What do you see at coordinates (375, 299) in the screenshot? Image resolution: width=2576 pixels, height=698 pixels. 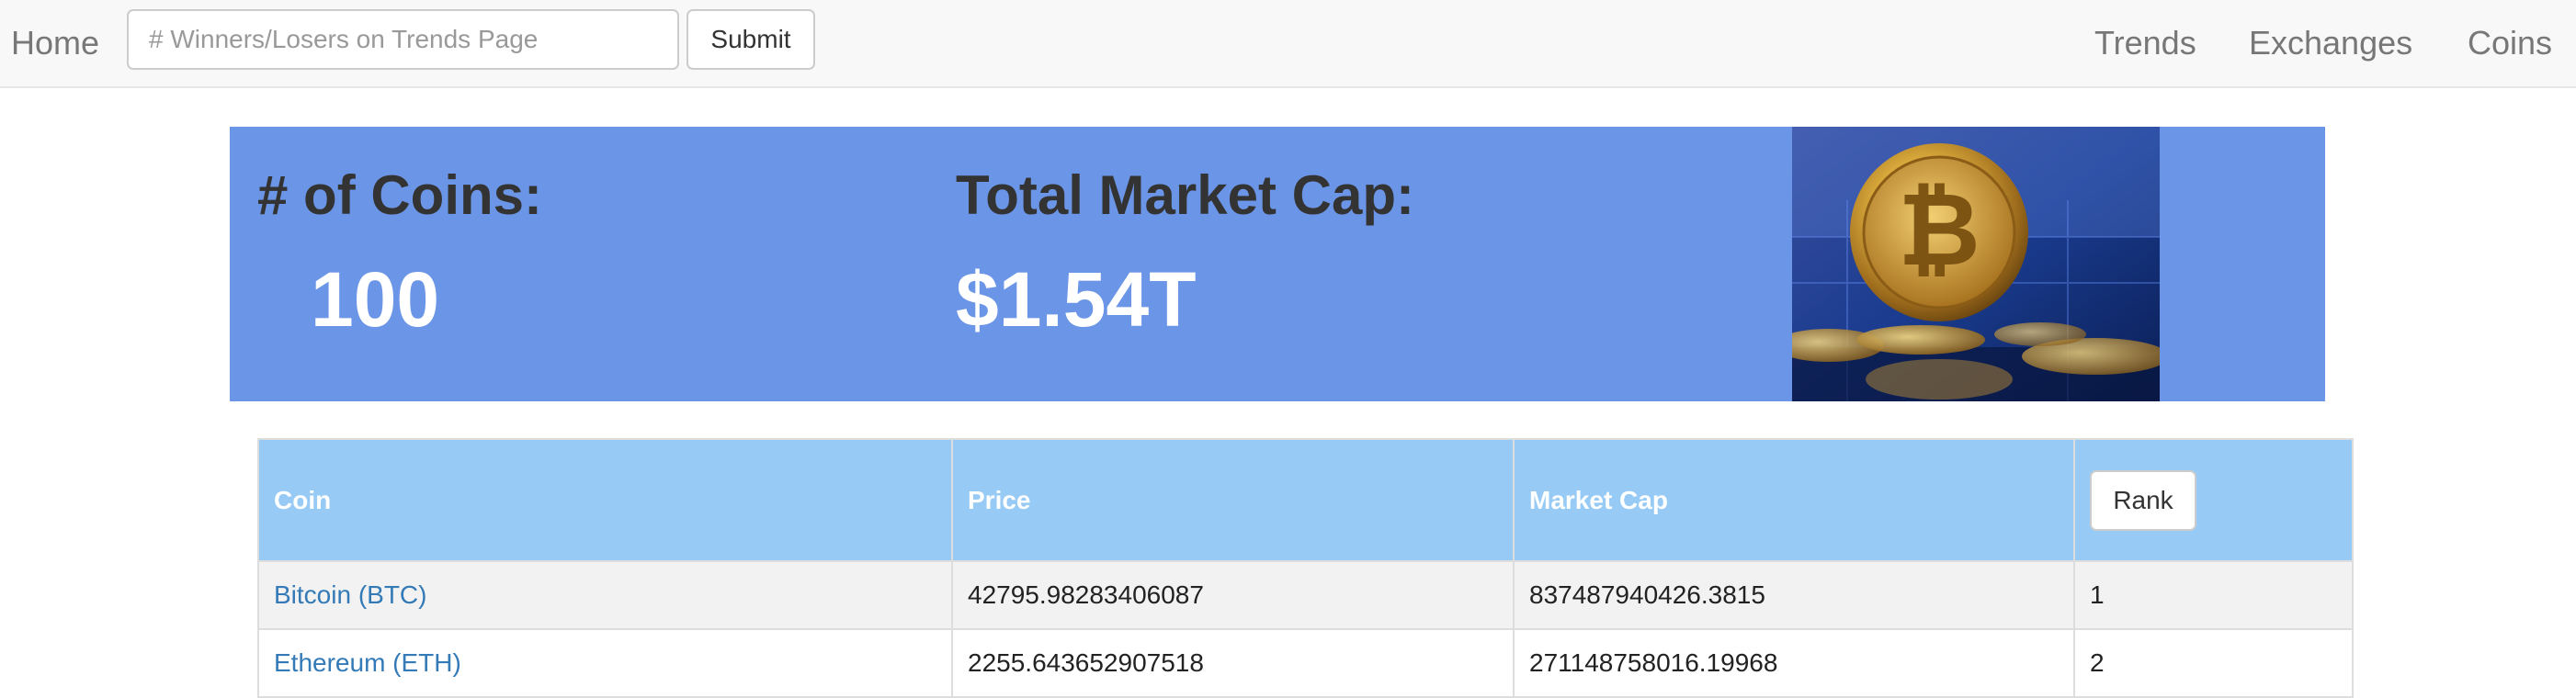 I see `coins-count-value: 100` at bounding box center [375, 299].